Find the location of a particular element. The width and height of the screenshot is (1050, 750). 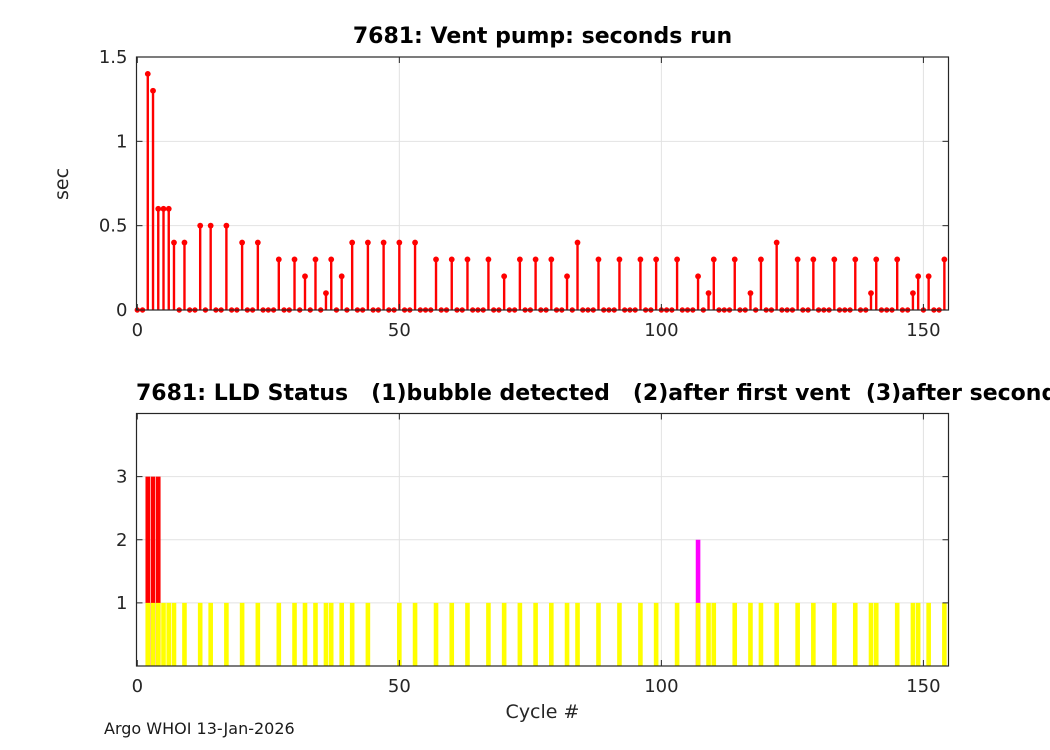

y-tick-label: 0.5 is located at coordinates (113, 226).